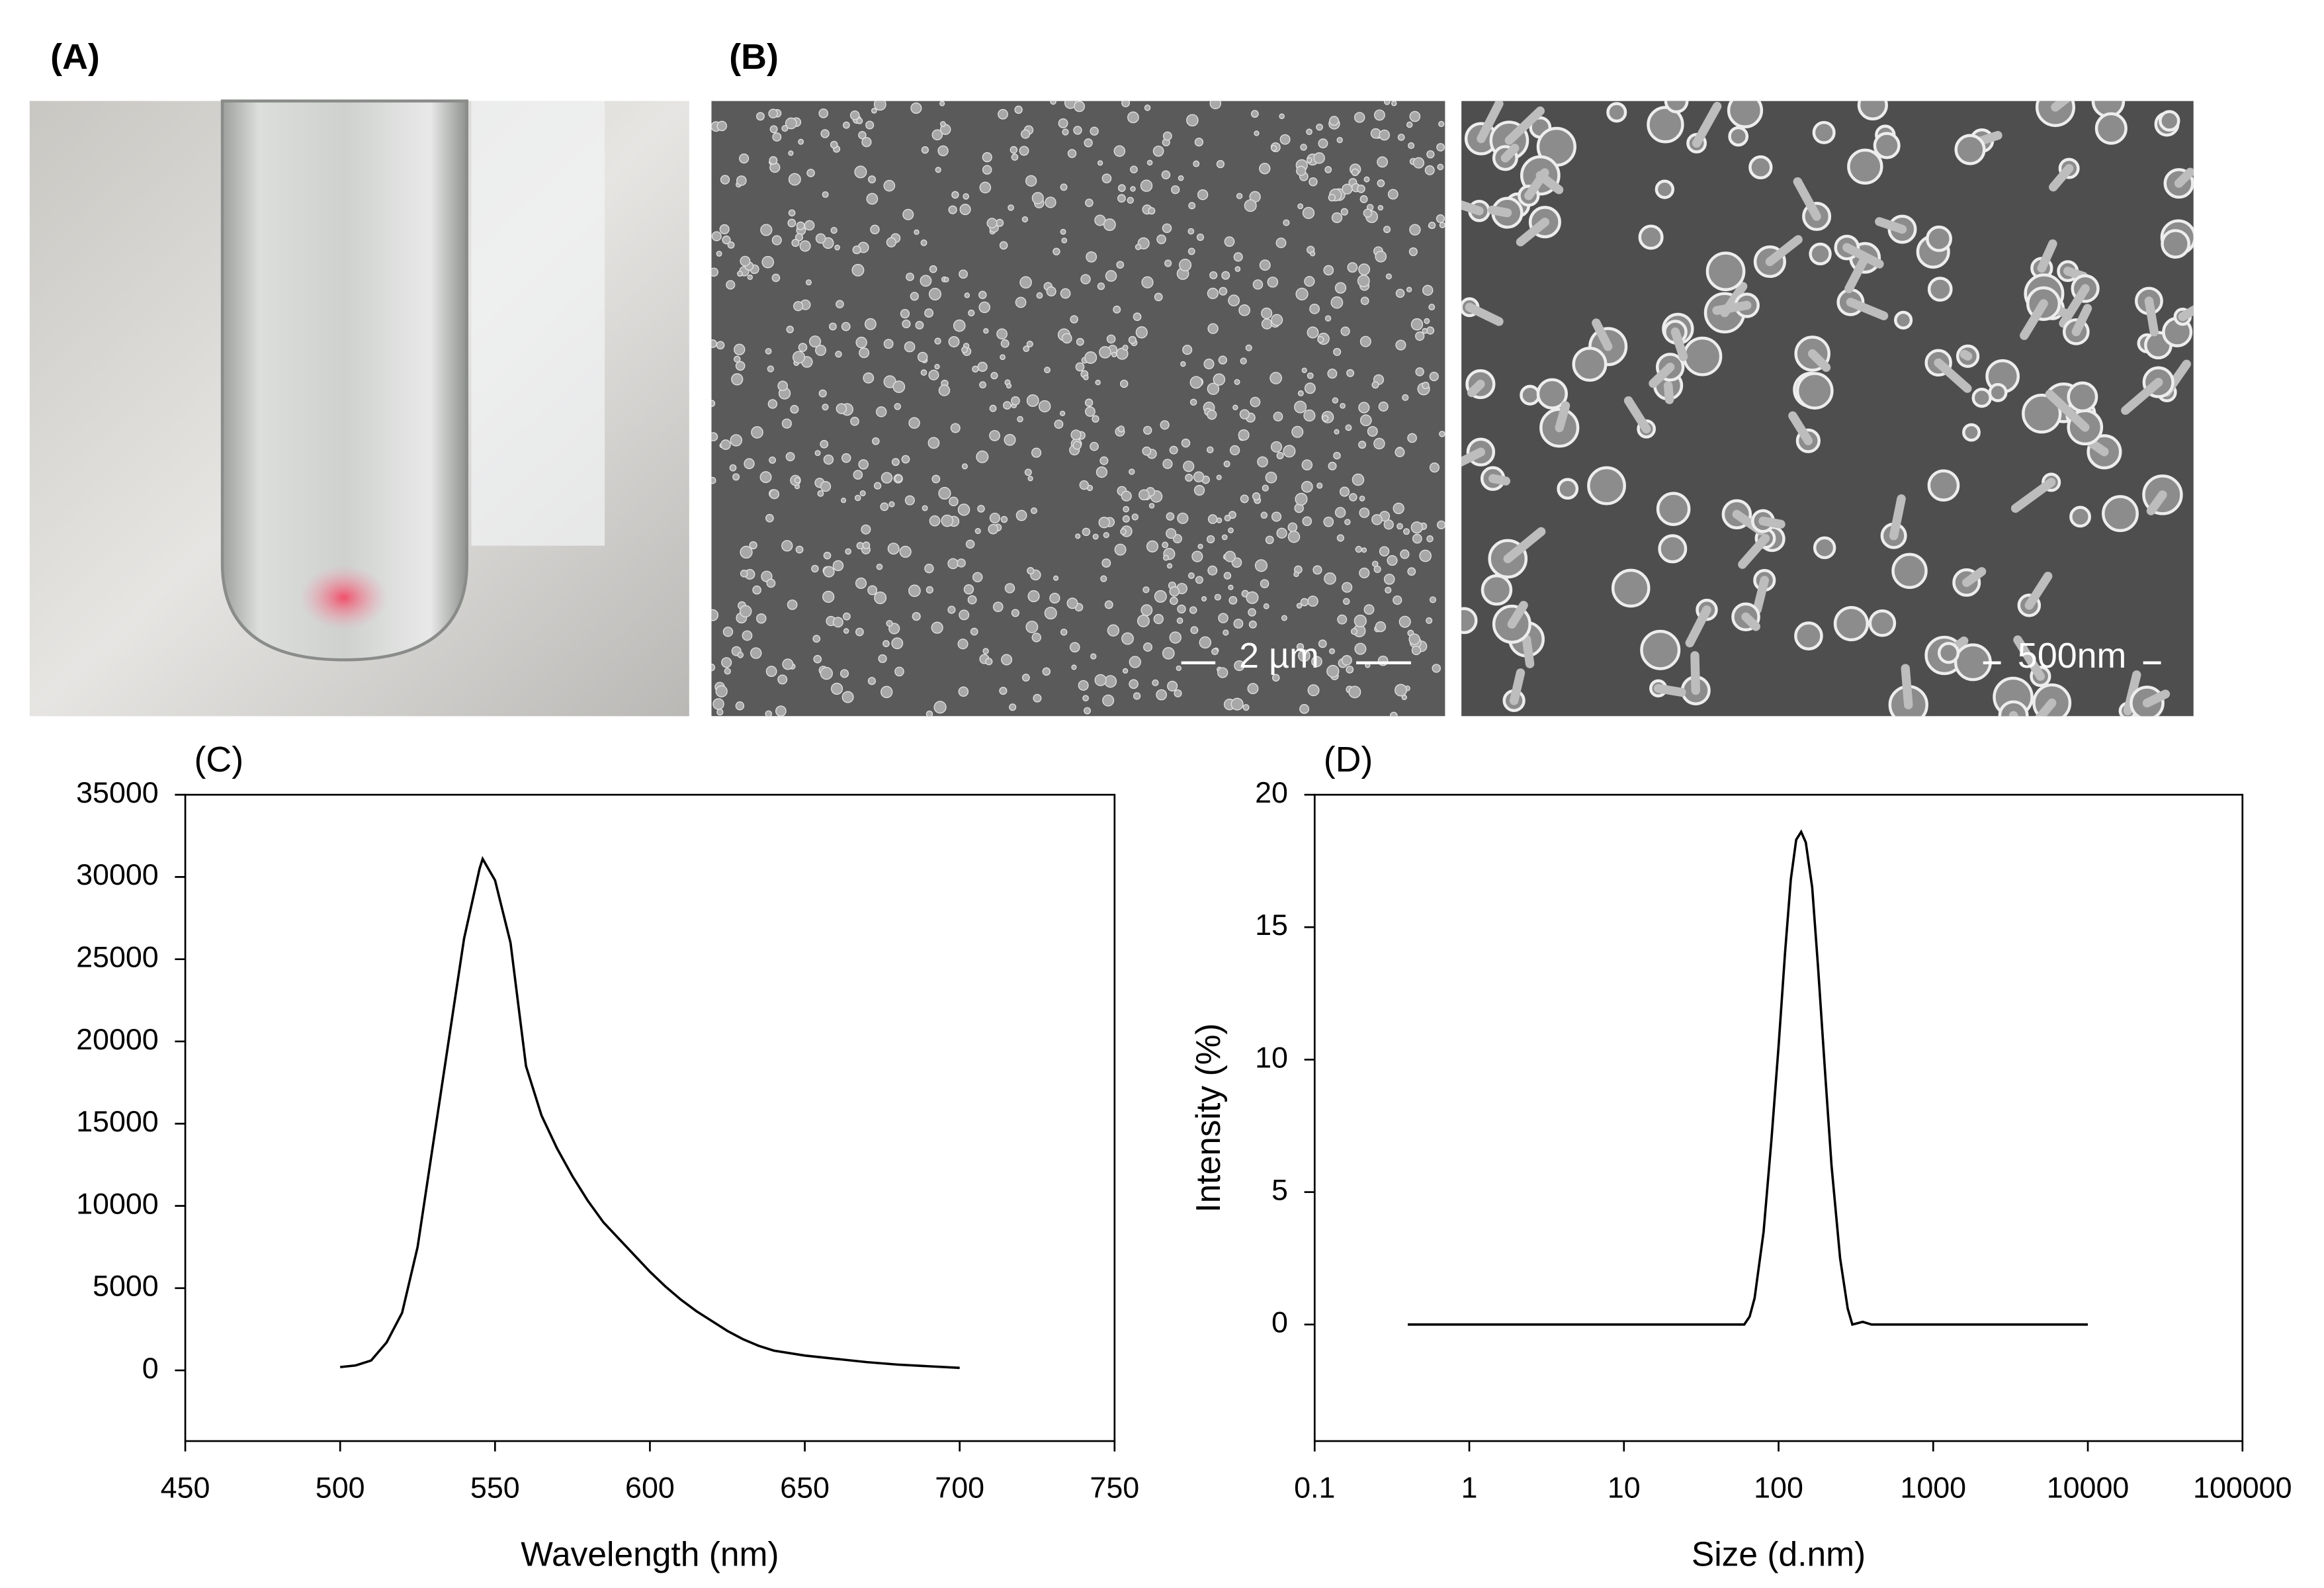  Describe the element at coordinates (117, 1039) in the screenshot. I see `y-tick-label: 20000` at that location.